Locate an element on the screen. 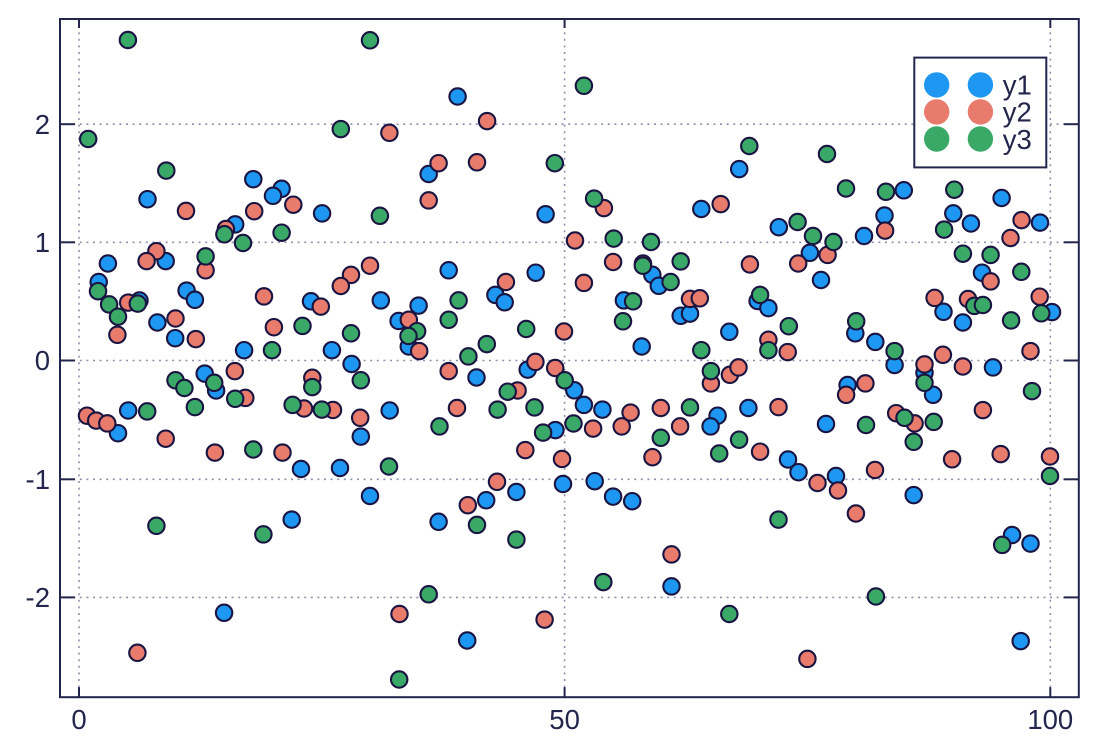  svg-text: y2 is located at coordinates (1017, 112).